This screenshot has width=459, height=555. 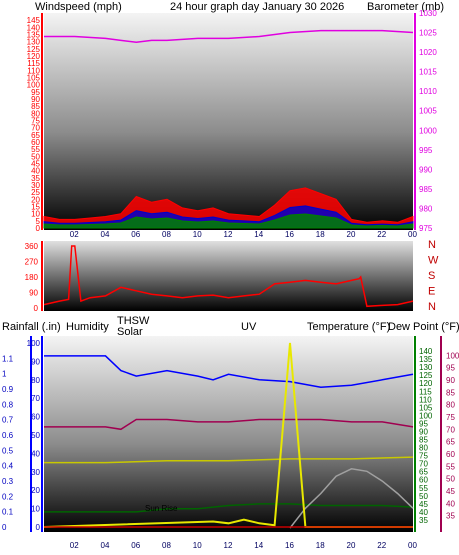 What do you see at coordinates (426, 169) in the screenshot?
I see `y-tick-label: 990` at bounding box center [426, 169].